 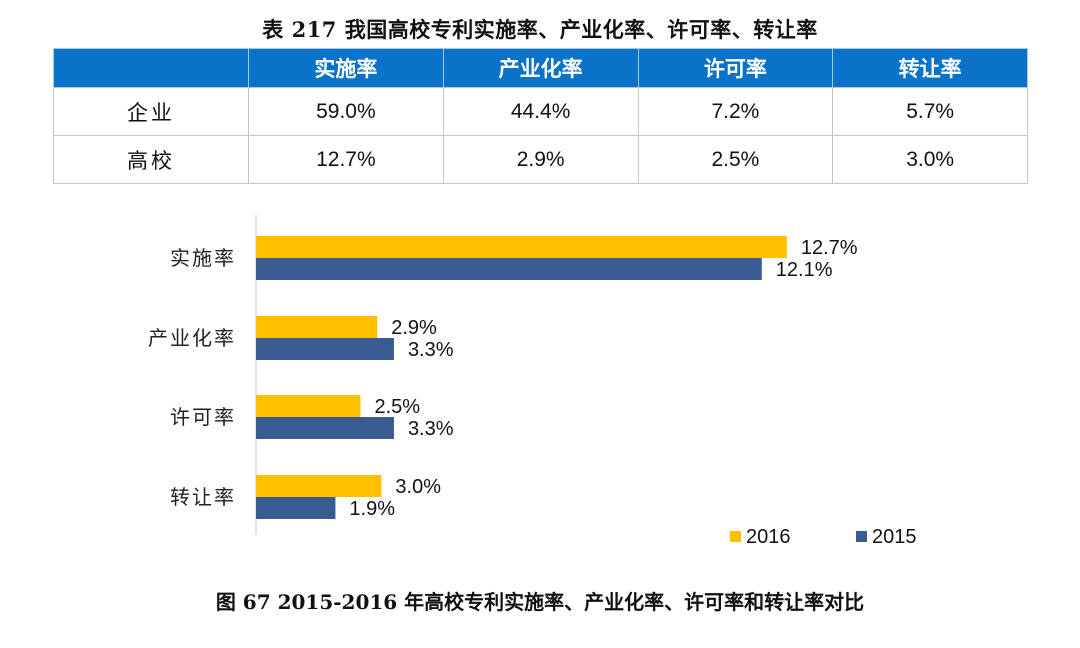 I want to click on header-cell-industrialization: 产业化率, so click(x=540, y=68).